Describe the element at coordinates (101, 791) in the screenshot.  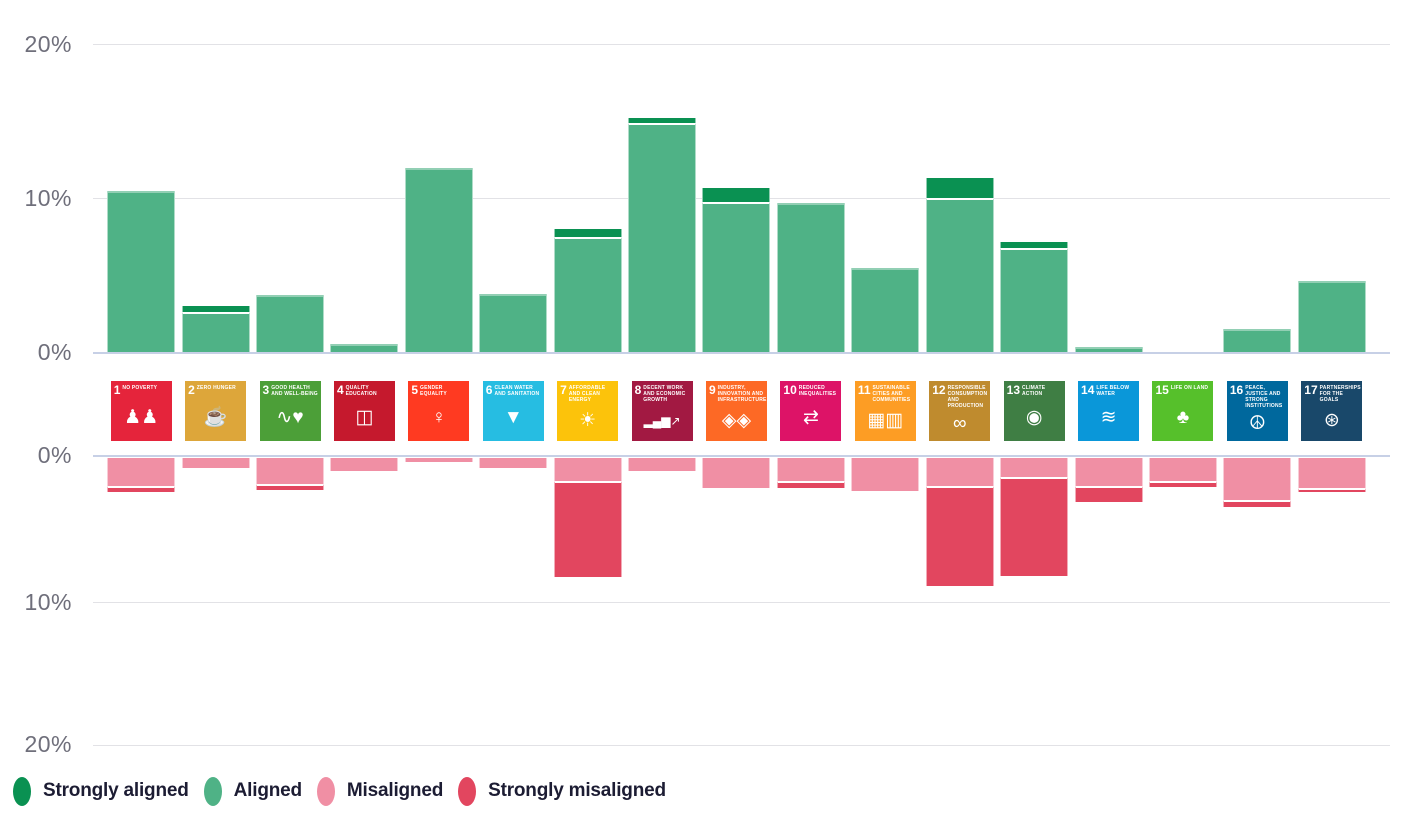
I see `legend-item-strongly-aligned: Strongly aligned` at that location.